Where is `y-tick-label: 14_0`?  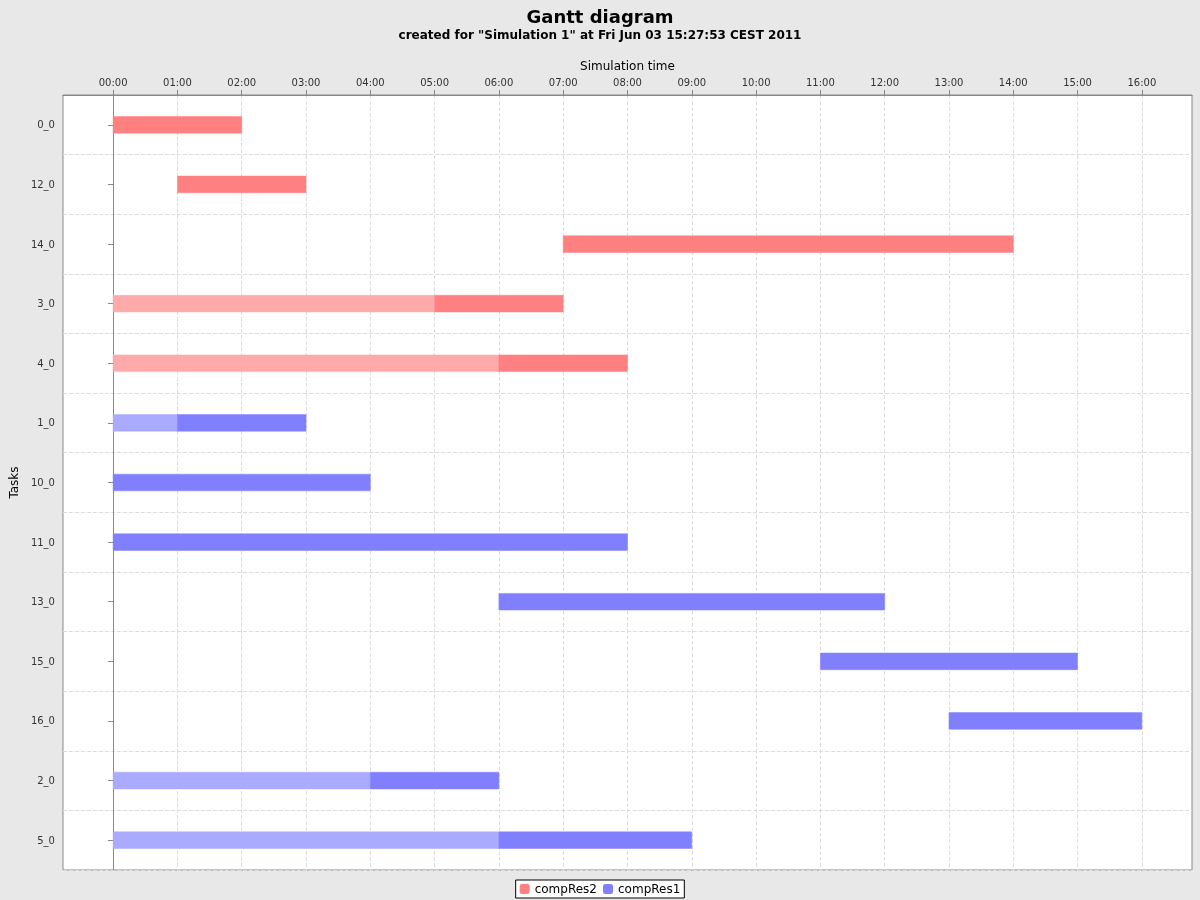 y-tick-label: 14_0 is located at coordinates (42, 244).